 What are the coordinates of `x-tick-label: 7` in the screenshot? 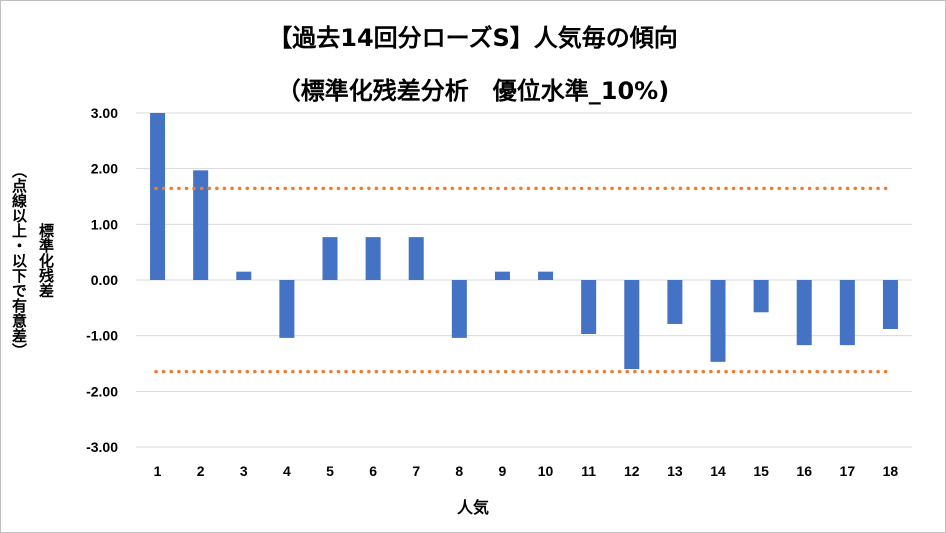 It's located at (416, 471).